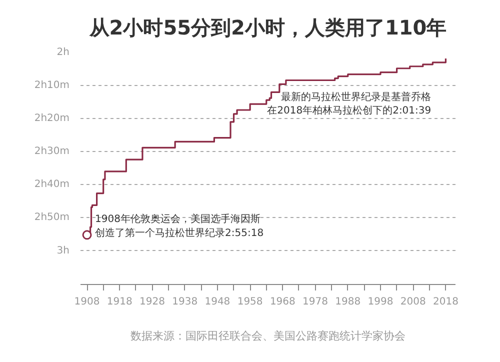 Image resolution: width=500 pixels, height=362 pixels. Describe the element at coordinates (250, 302) in the screenshot. I see `x-tick-label: 1958` at that location.